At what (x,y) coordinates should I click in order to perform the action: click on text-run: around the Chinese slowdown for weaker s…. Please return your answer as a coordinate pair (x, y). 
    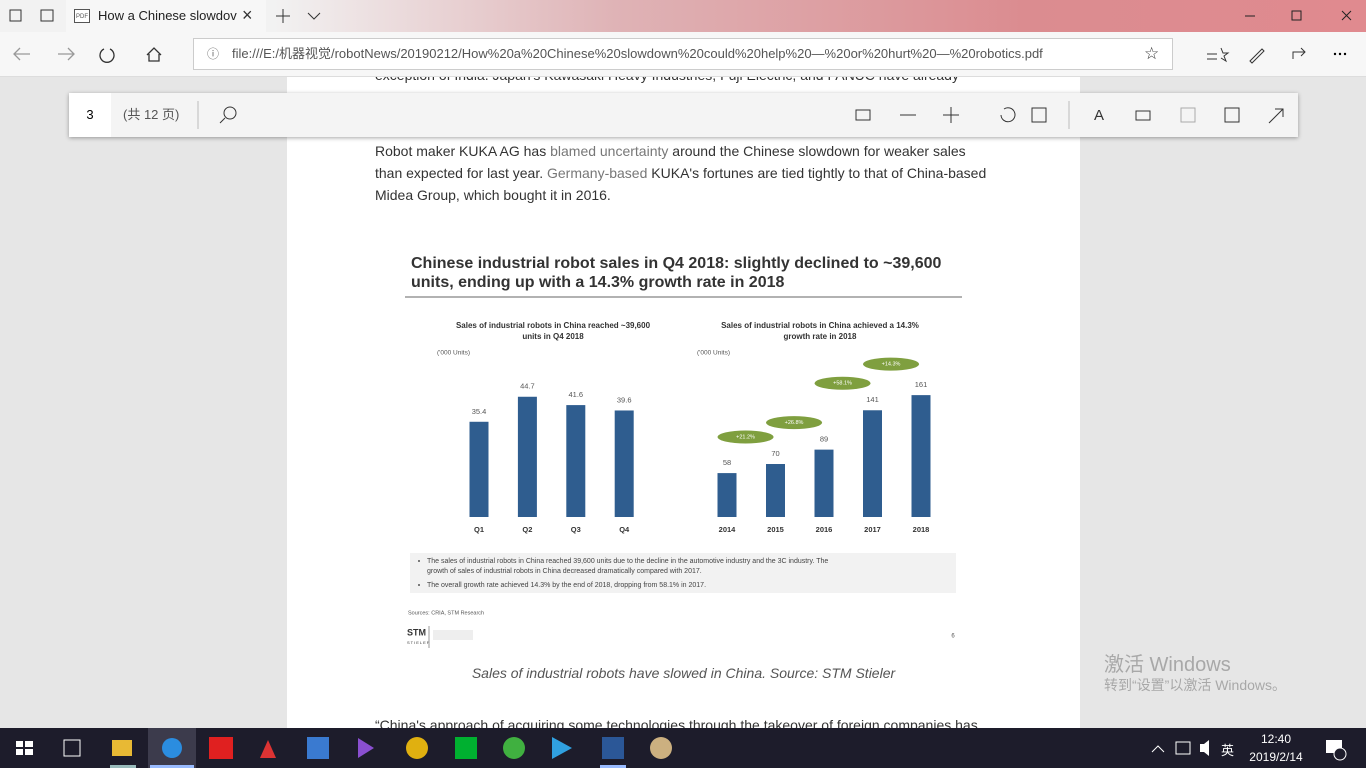
    Looking at the image, I should click on (817, 151).